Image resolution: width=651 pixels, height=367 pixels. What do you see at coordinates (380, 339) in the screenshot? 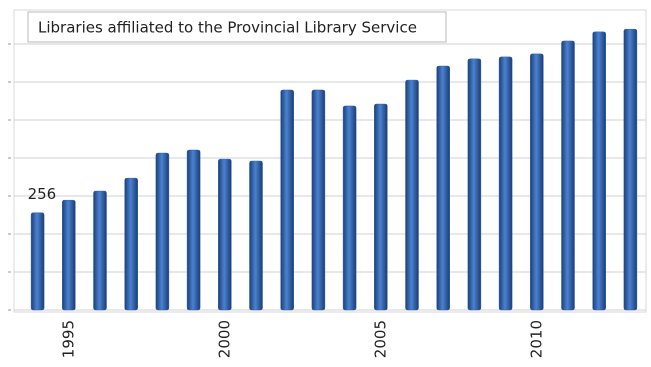
I see `x-tick-label: 2005` at bounding box center [380, 339].